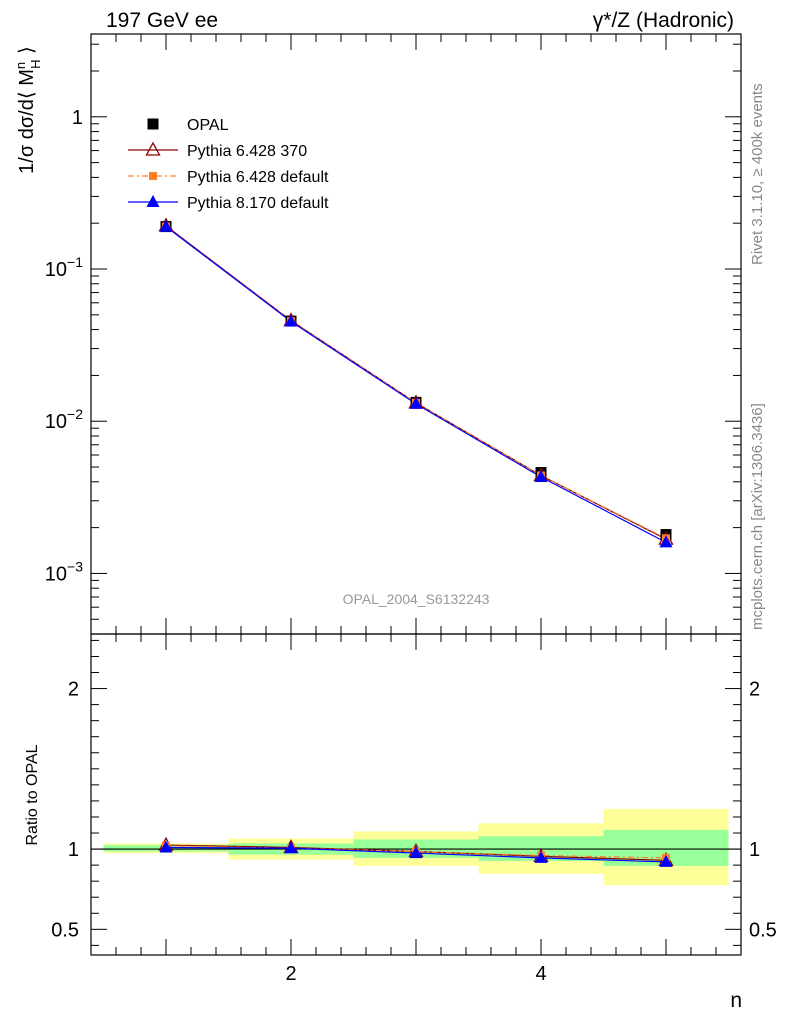 The image size is (786, 1024). What do you see at coordinates (64, 419) in the screenshot?
I see `y-tick-label: 10⁻²` at bounding box center [64, 419].